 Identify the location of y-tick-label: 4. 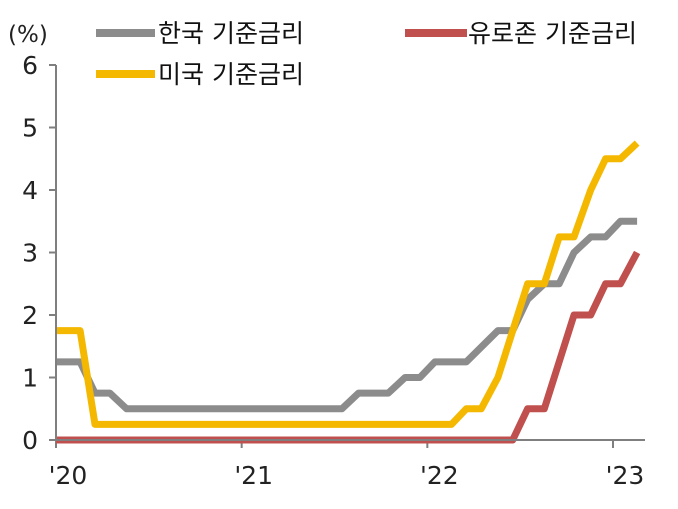
(30, 190).